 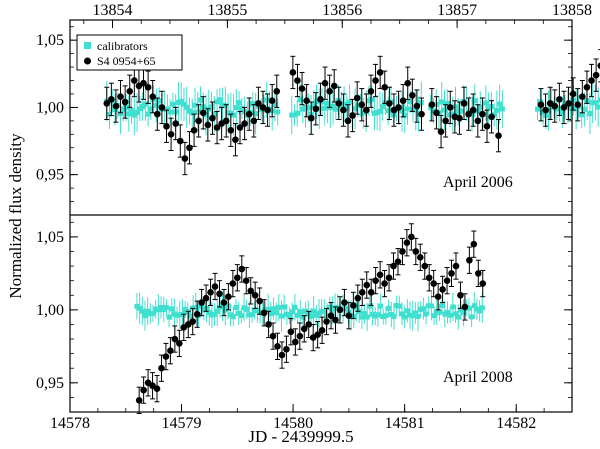 What do you see at coordinates (300, 436) in the screenshot?
I see `x-axis-title: JD - 2439999.5` at bounding box center [300, 436].